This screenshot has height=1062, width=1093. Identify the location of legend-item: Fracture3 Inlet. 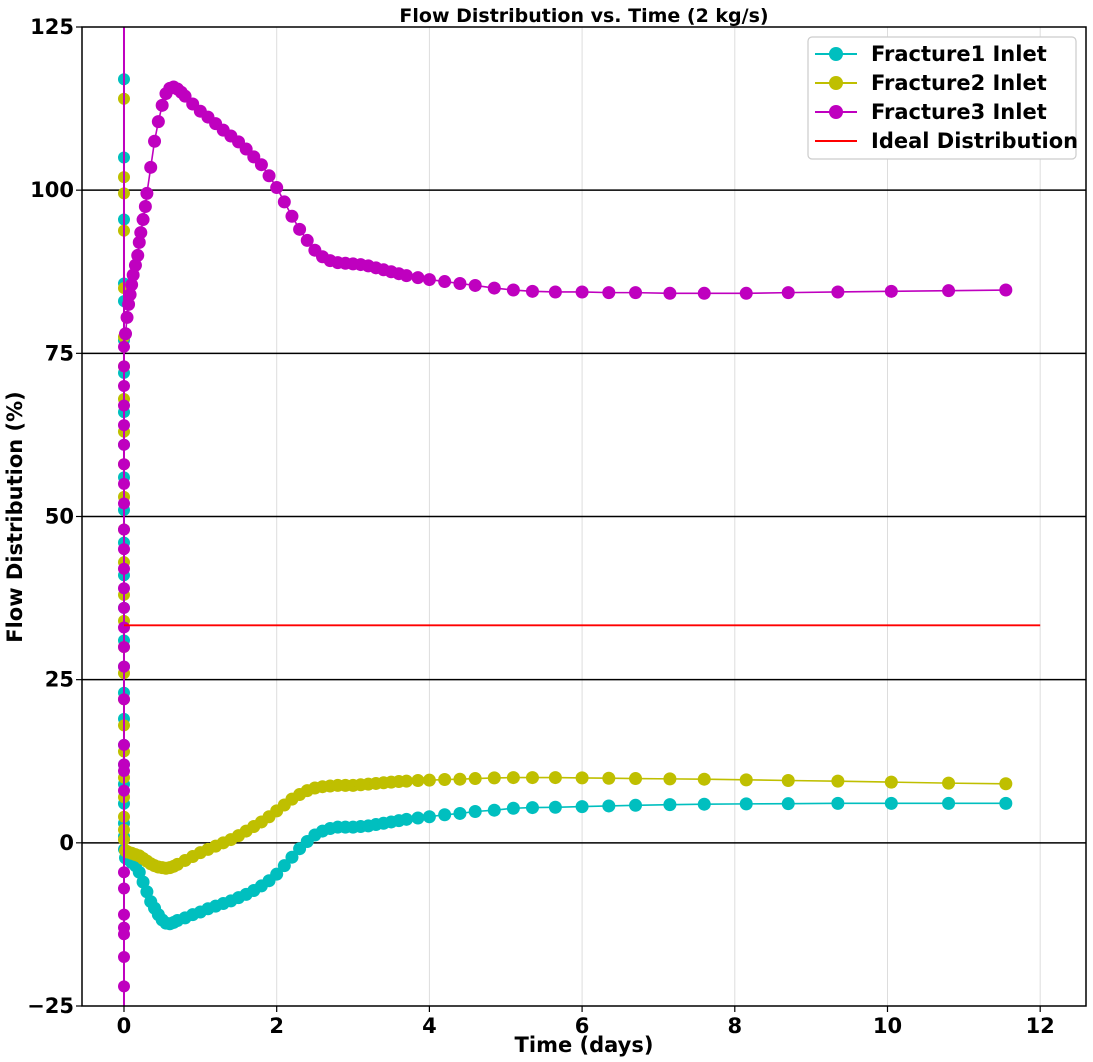
(931, 112).